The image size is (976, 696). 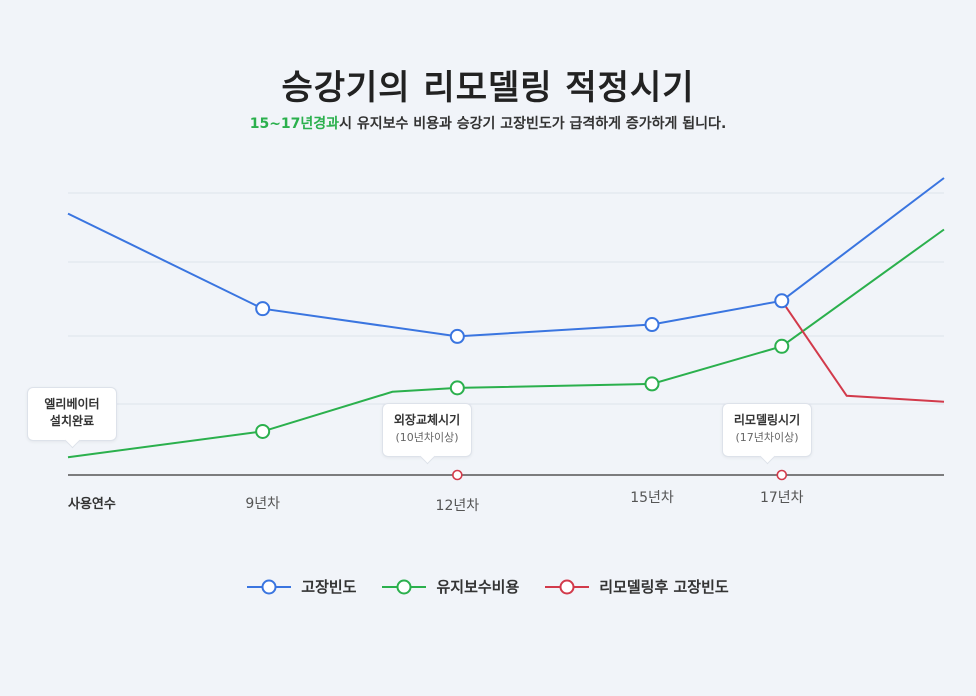 I want to click on callout-installation-line1: 엘리베이터, so click(x=72, y=404).